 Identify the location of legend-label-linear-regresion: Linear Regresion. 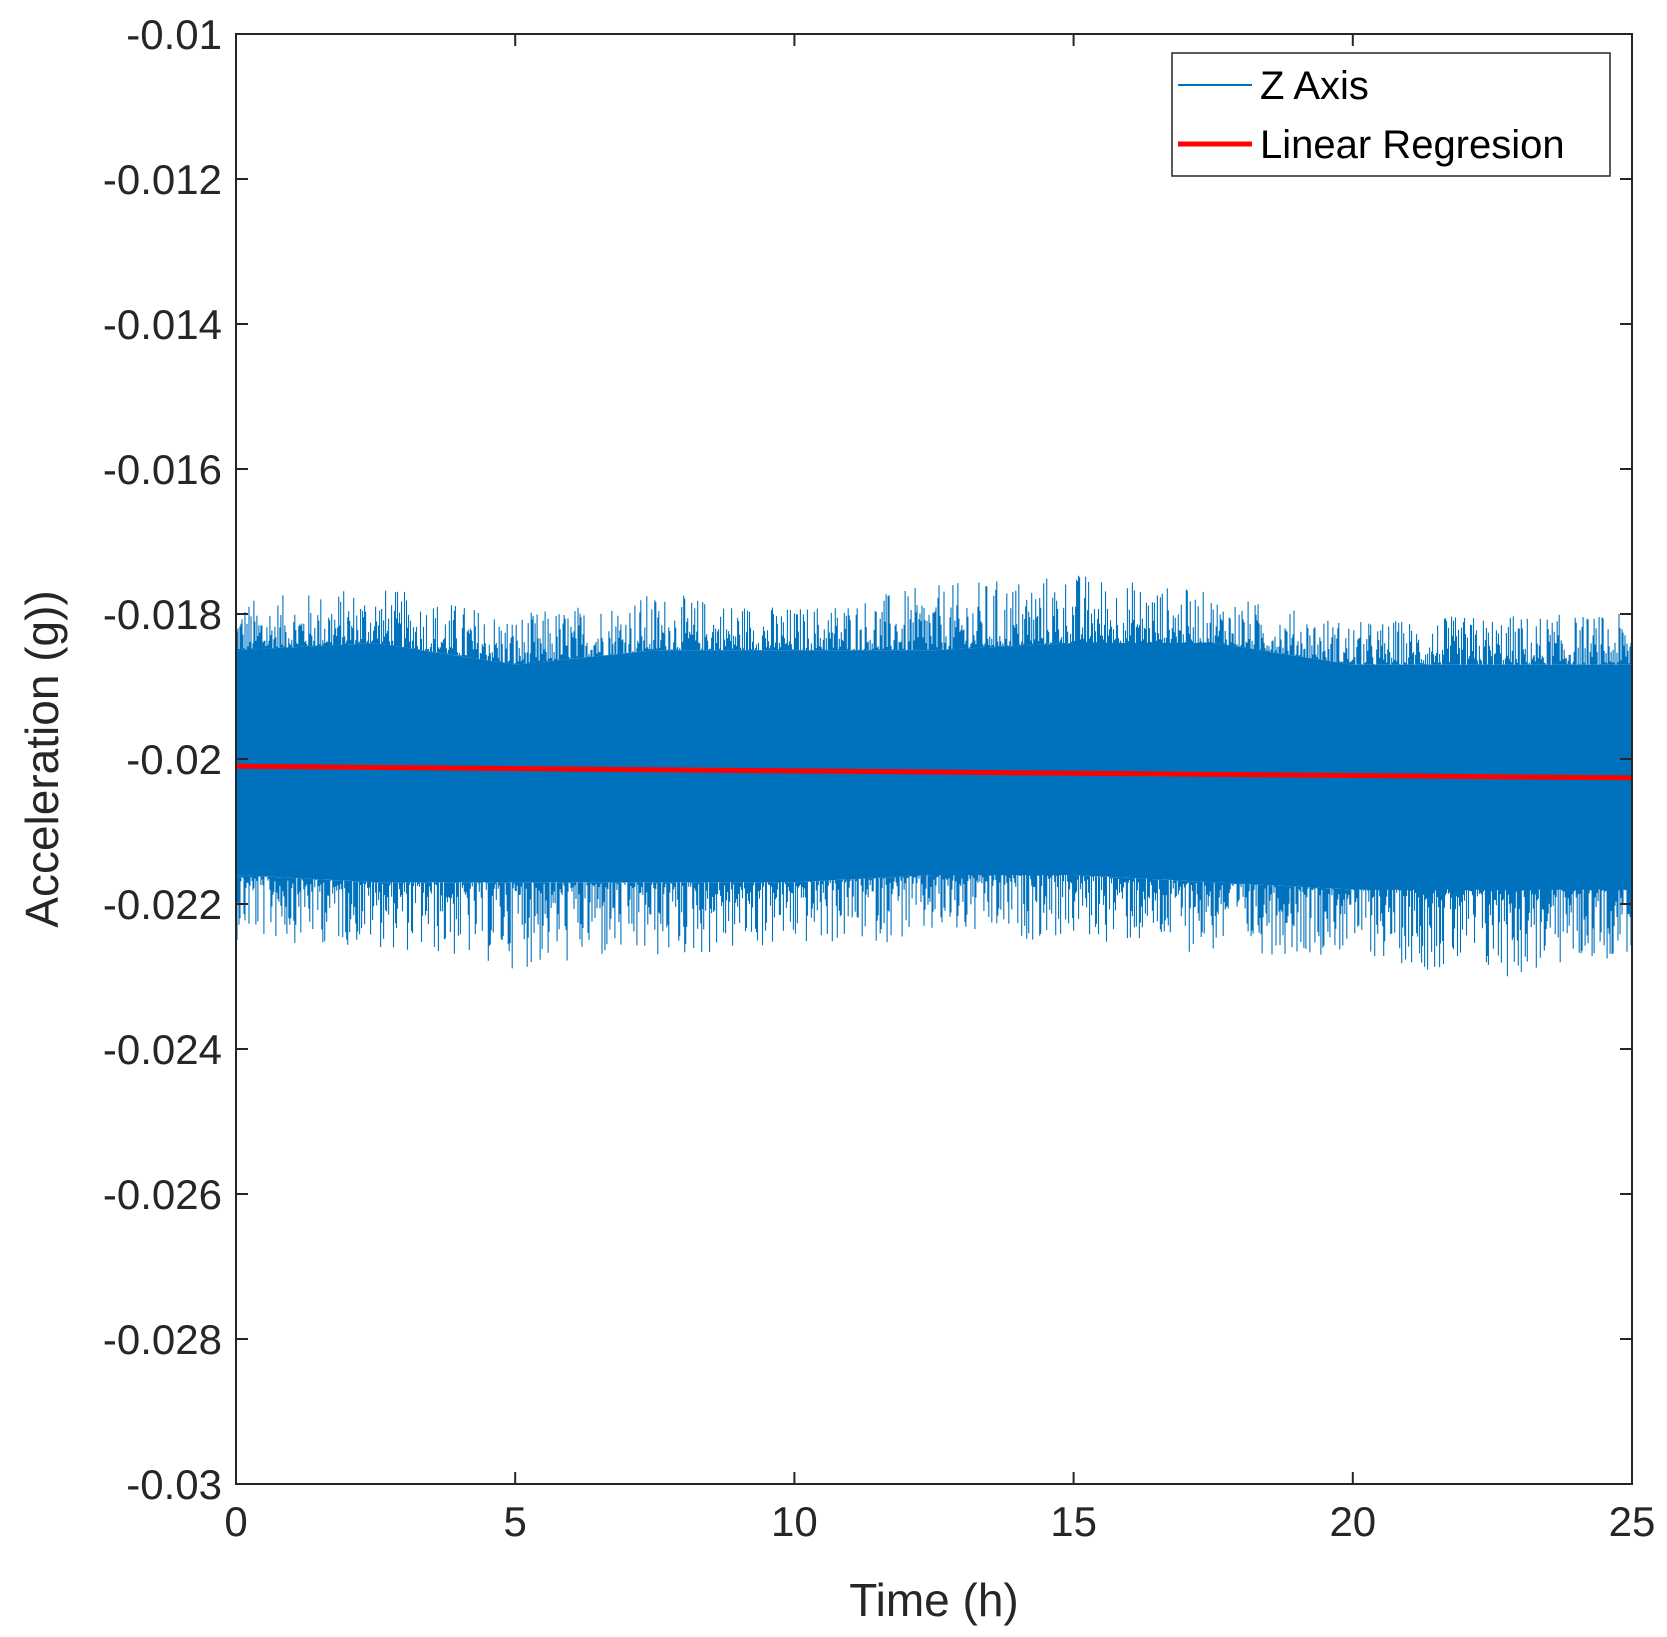
(1412, 145).